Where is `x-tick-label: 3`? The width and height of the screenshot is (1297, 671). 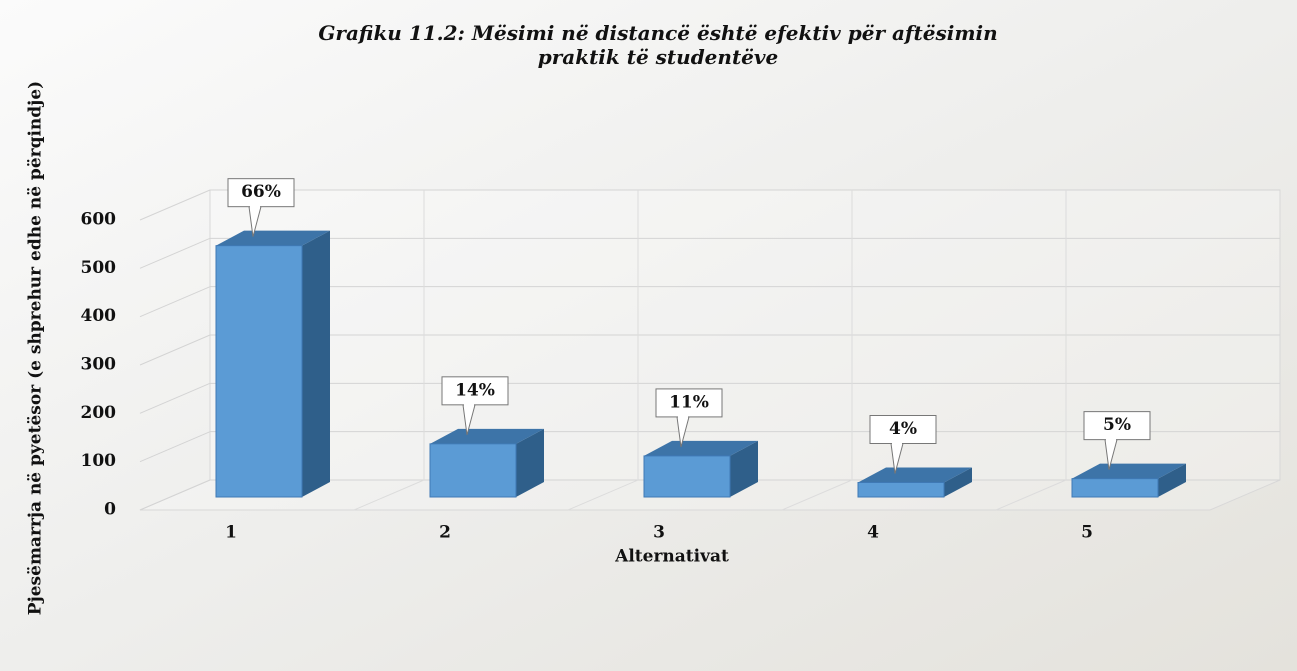
x-tick-label: 3 is located at coordinates (659, 533).